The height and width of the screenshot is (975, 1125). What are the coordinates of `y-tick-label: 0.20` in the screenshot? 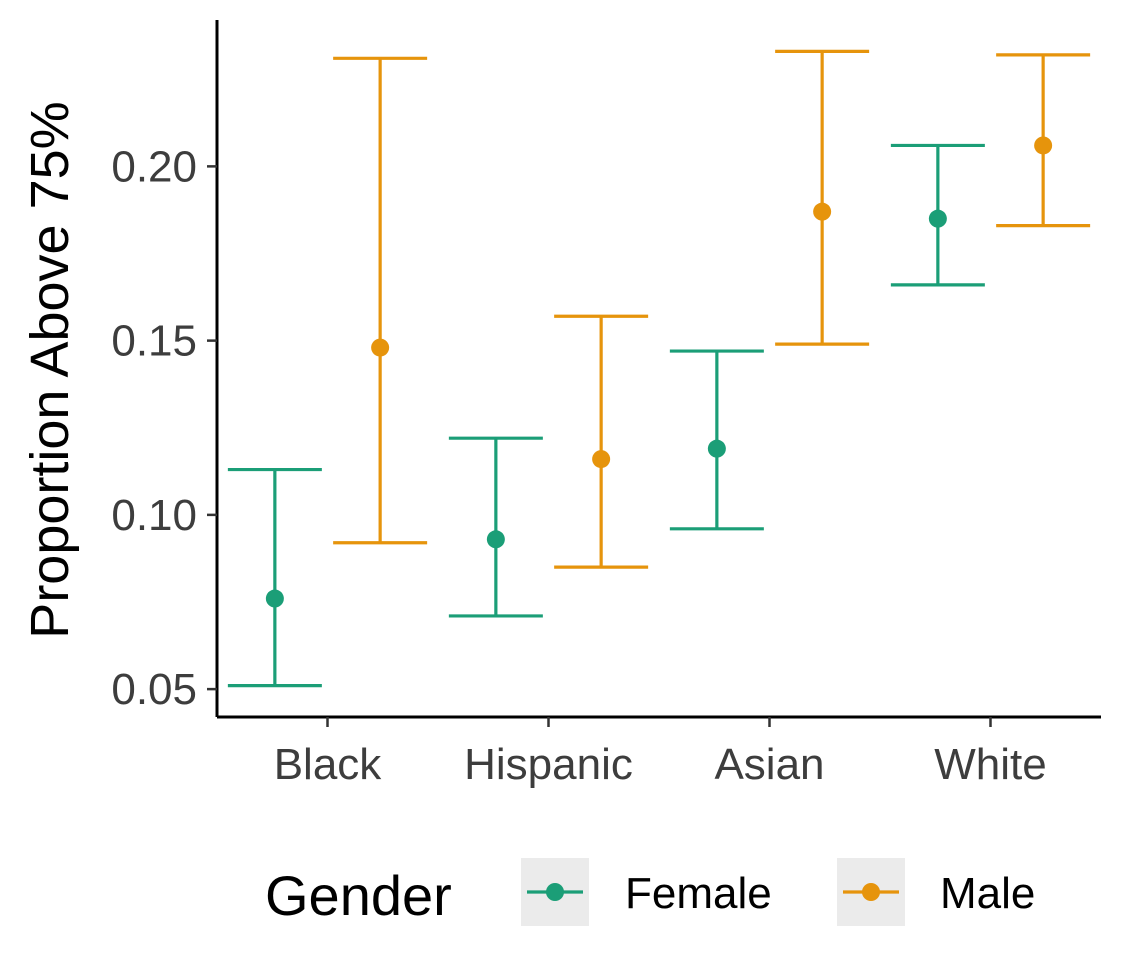 It's located at (154, 166).